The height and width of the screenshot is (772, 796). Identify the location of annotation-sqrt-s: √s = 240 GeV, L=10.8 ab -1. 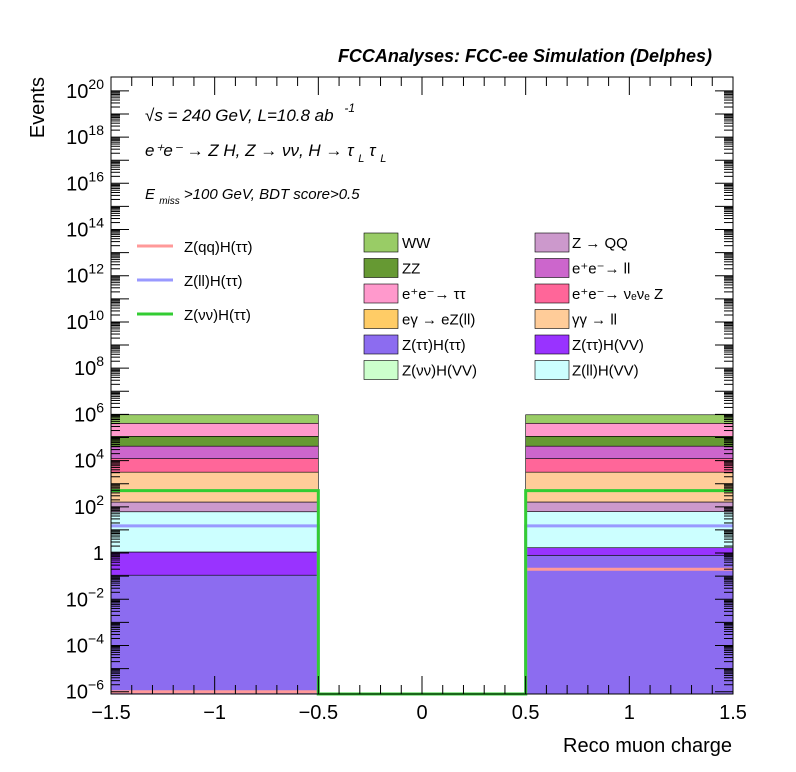
(250, 113).